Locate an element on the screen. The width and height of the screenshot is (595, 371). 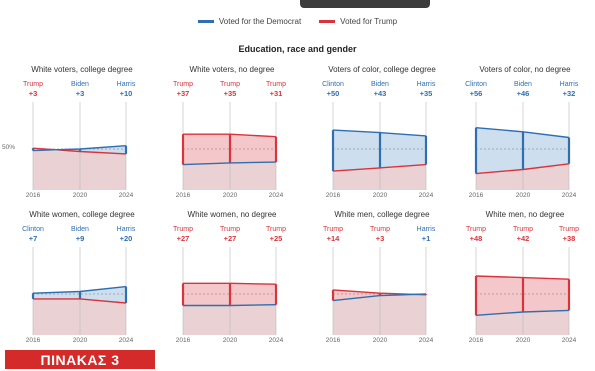
panel-title: Voters of color, college degree is located at coordinates (382, 69).